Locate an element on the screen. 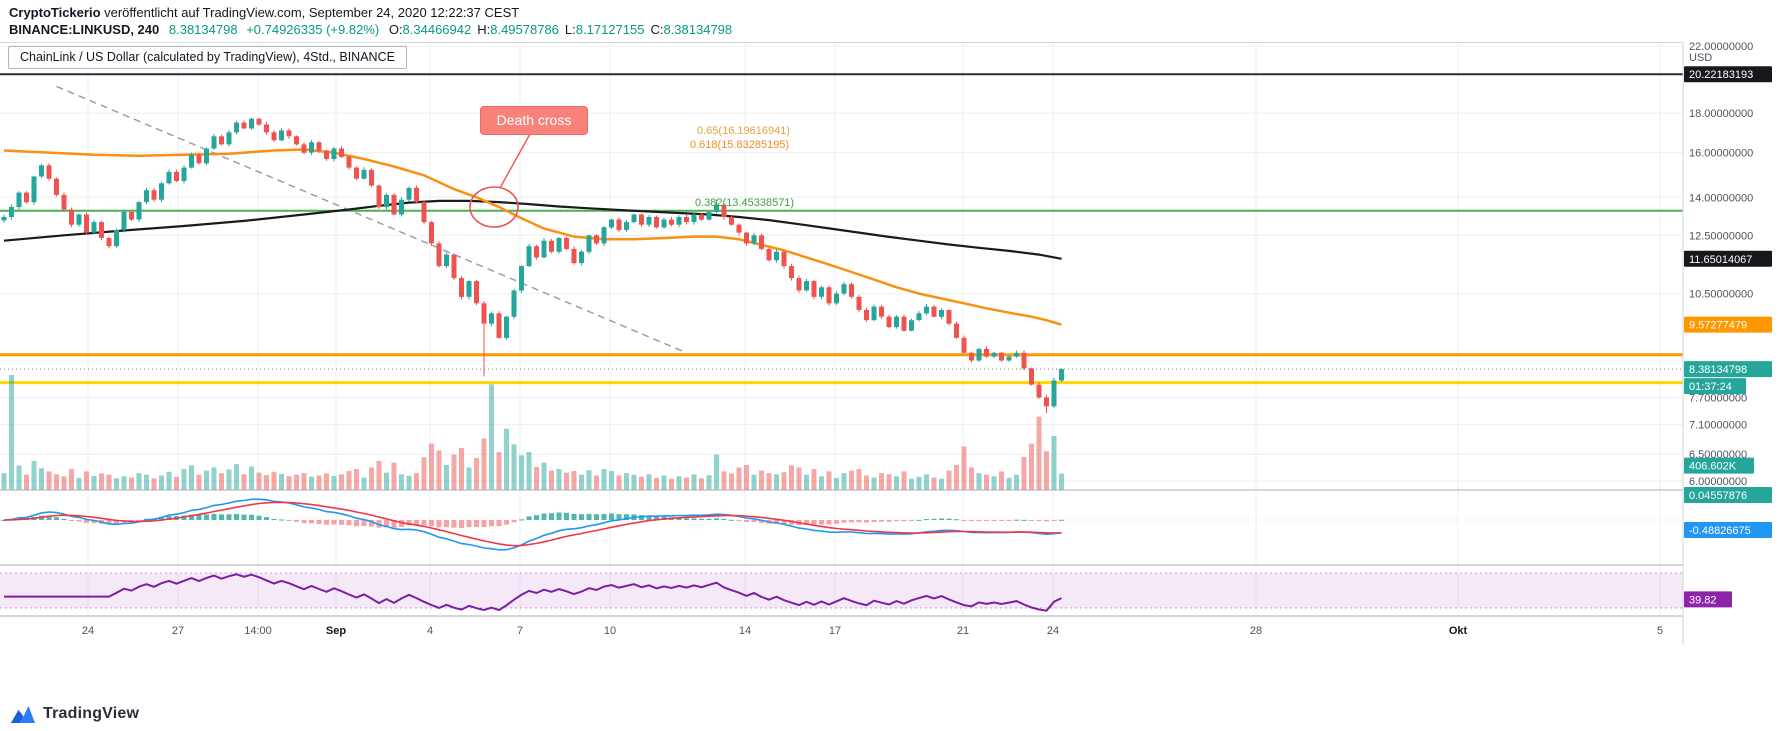  svg-text: 9.57277479 is located at coordinates (1718, 326).